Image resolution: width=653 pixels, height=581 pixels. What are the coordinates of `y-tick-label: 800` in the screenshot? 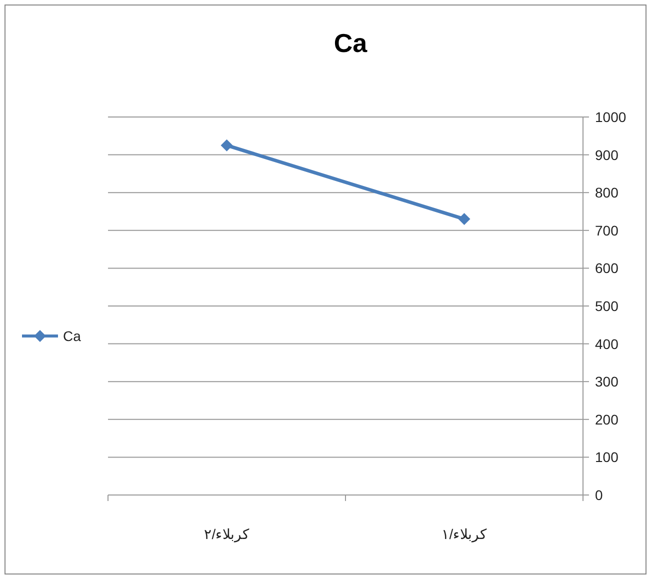 It's located at (607, 192).